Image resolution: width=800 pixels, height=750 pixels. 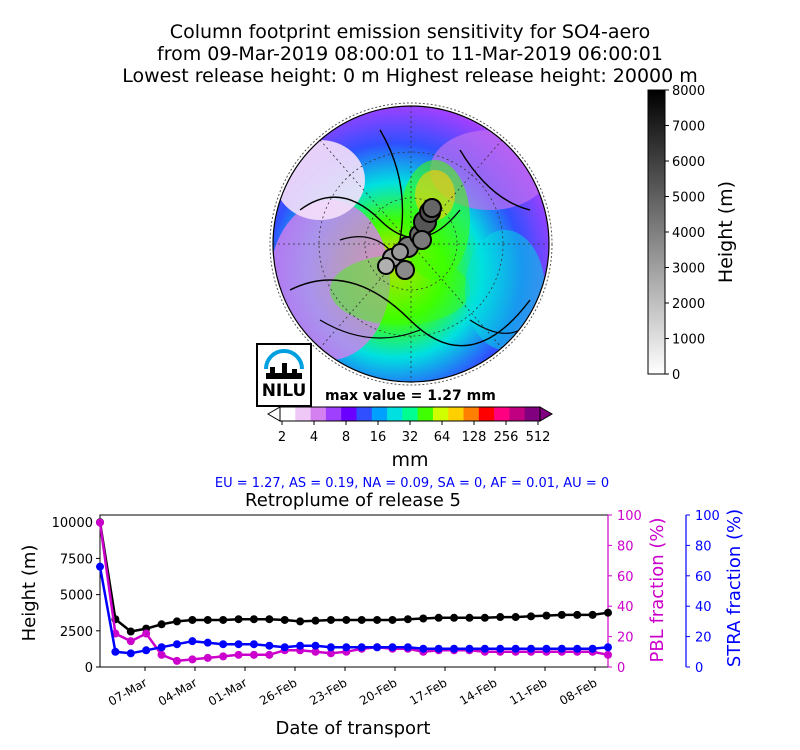 I want to click on x-tick-label: 11-Feb, so click(x=528, y=691).